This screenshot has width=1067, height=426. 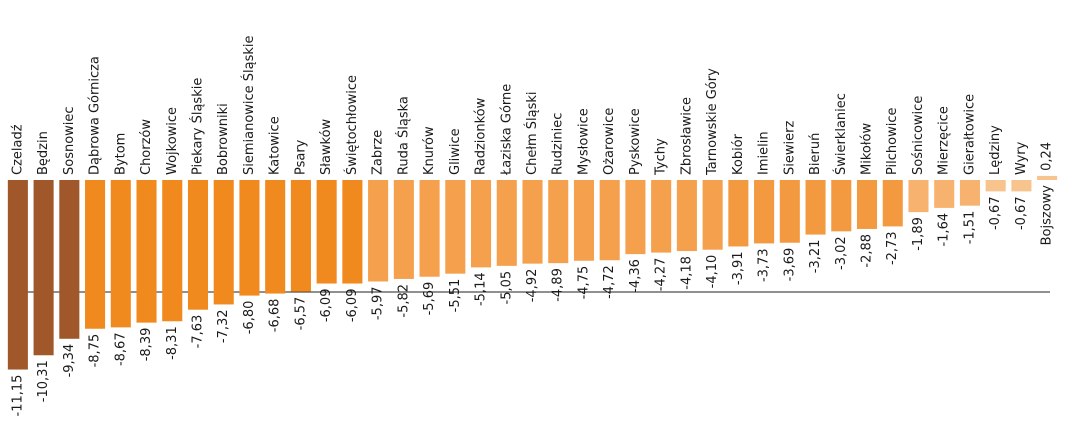 What do you see at coordinates (789, 265) in the screenshot?
I see `value-label: -3,69` at bounding box center [789, 265].